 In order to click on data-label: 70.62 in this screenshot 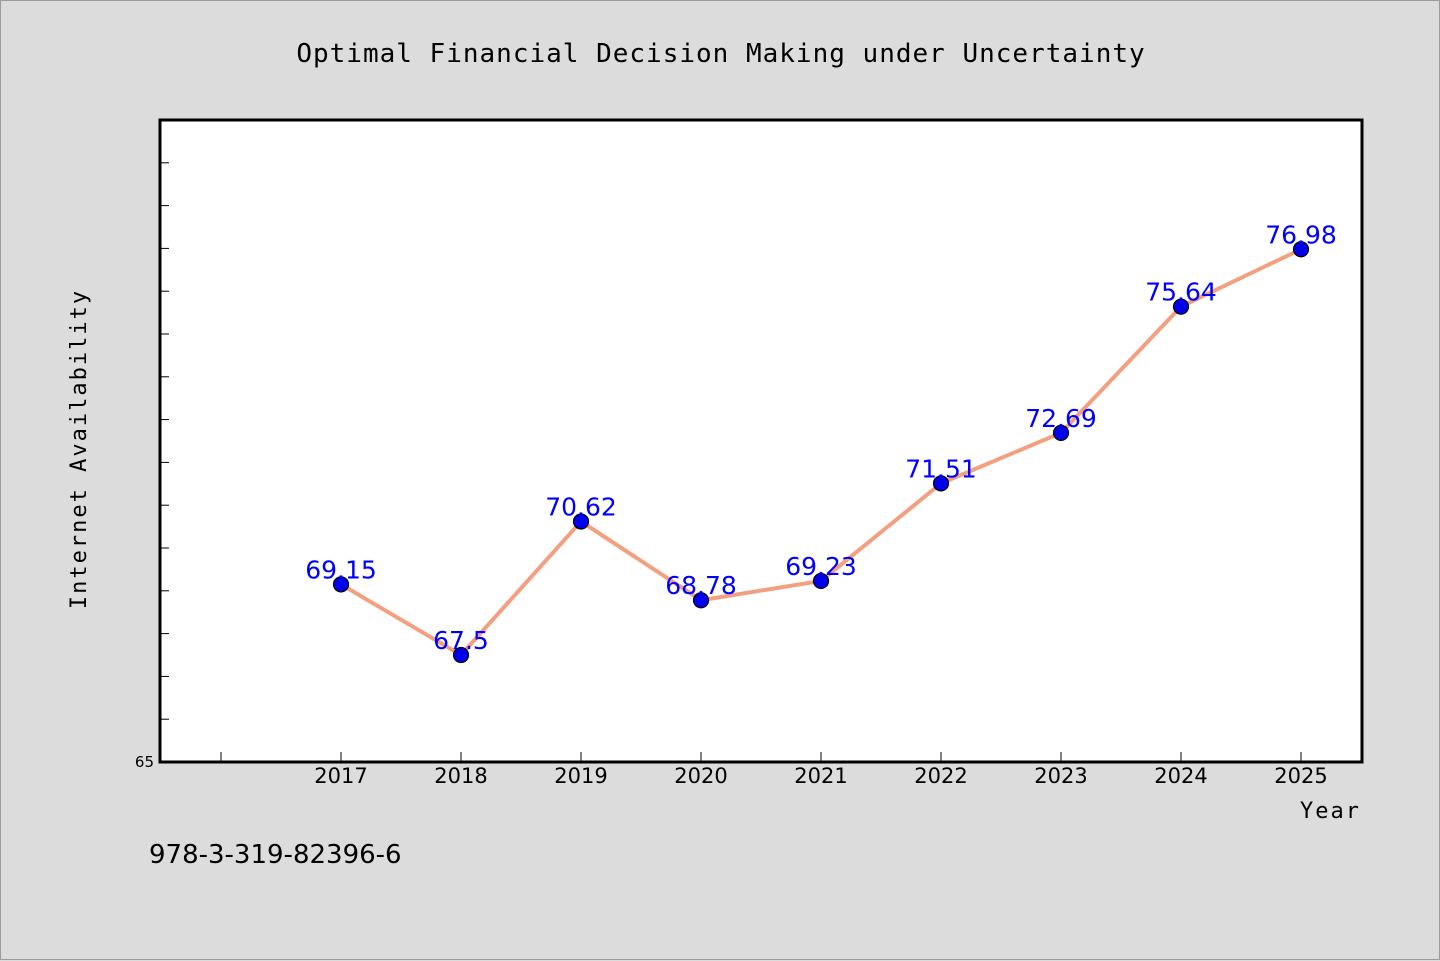, I will do `click(581, 506)`.